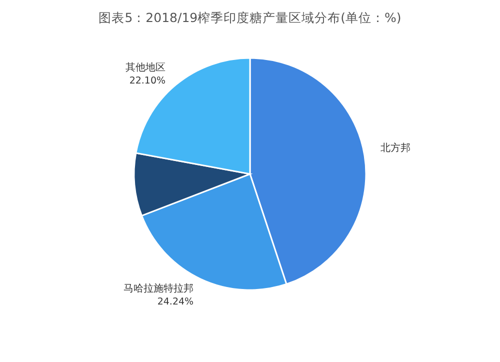 Image resolution: width=500 pixels, height=362 pixels. I want to click on data-label: 24.24%, so click(175, 302).